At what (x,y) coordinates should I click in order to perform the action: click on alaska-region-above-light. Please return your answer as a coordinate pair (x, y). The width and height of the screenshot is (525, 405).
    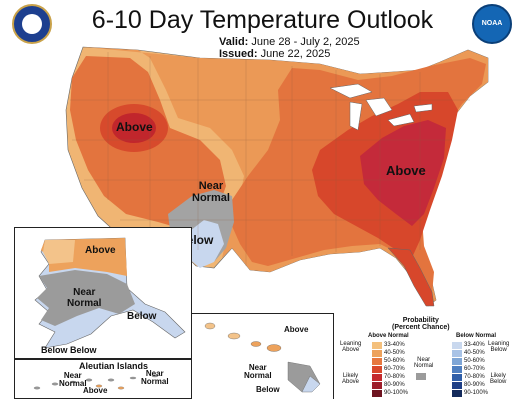
    Looking at the image, I should click on (59, 252).